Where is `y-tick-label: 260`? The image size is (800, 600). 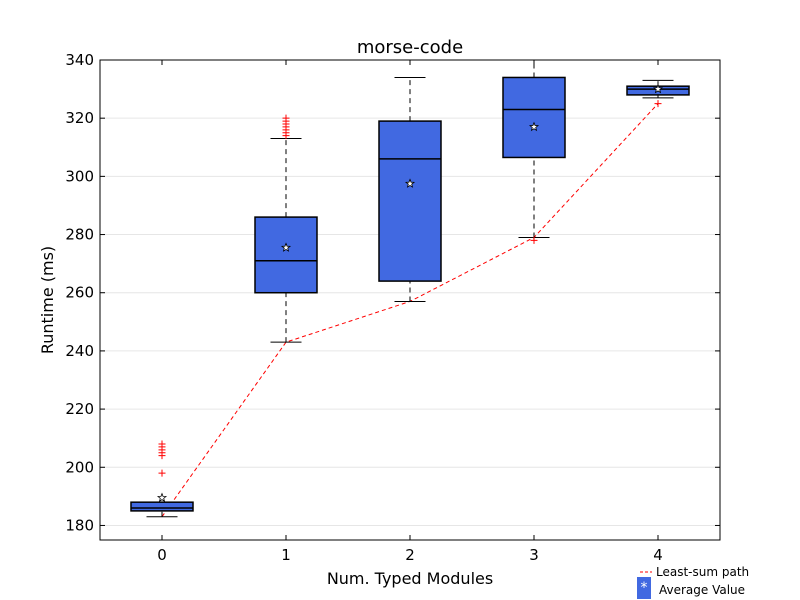
y-tick-label: 260 is located at coordinates (79, 293).